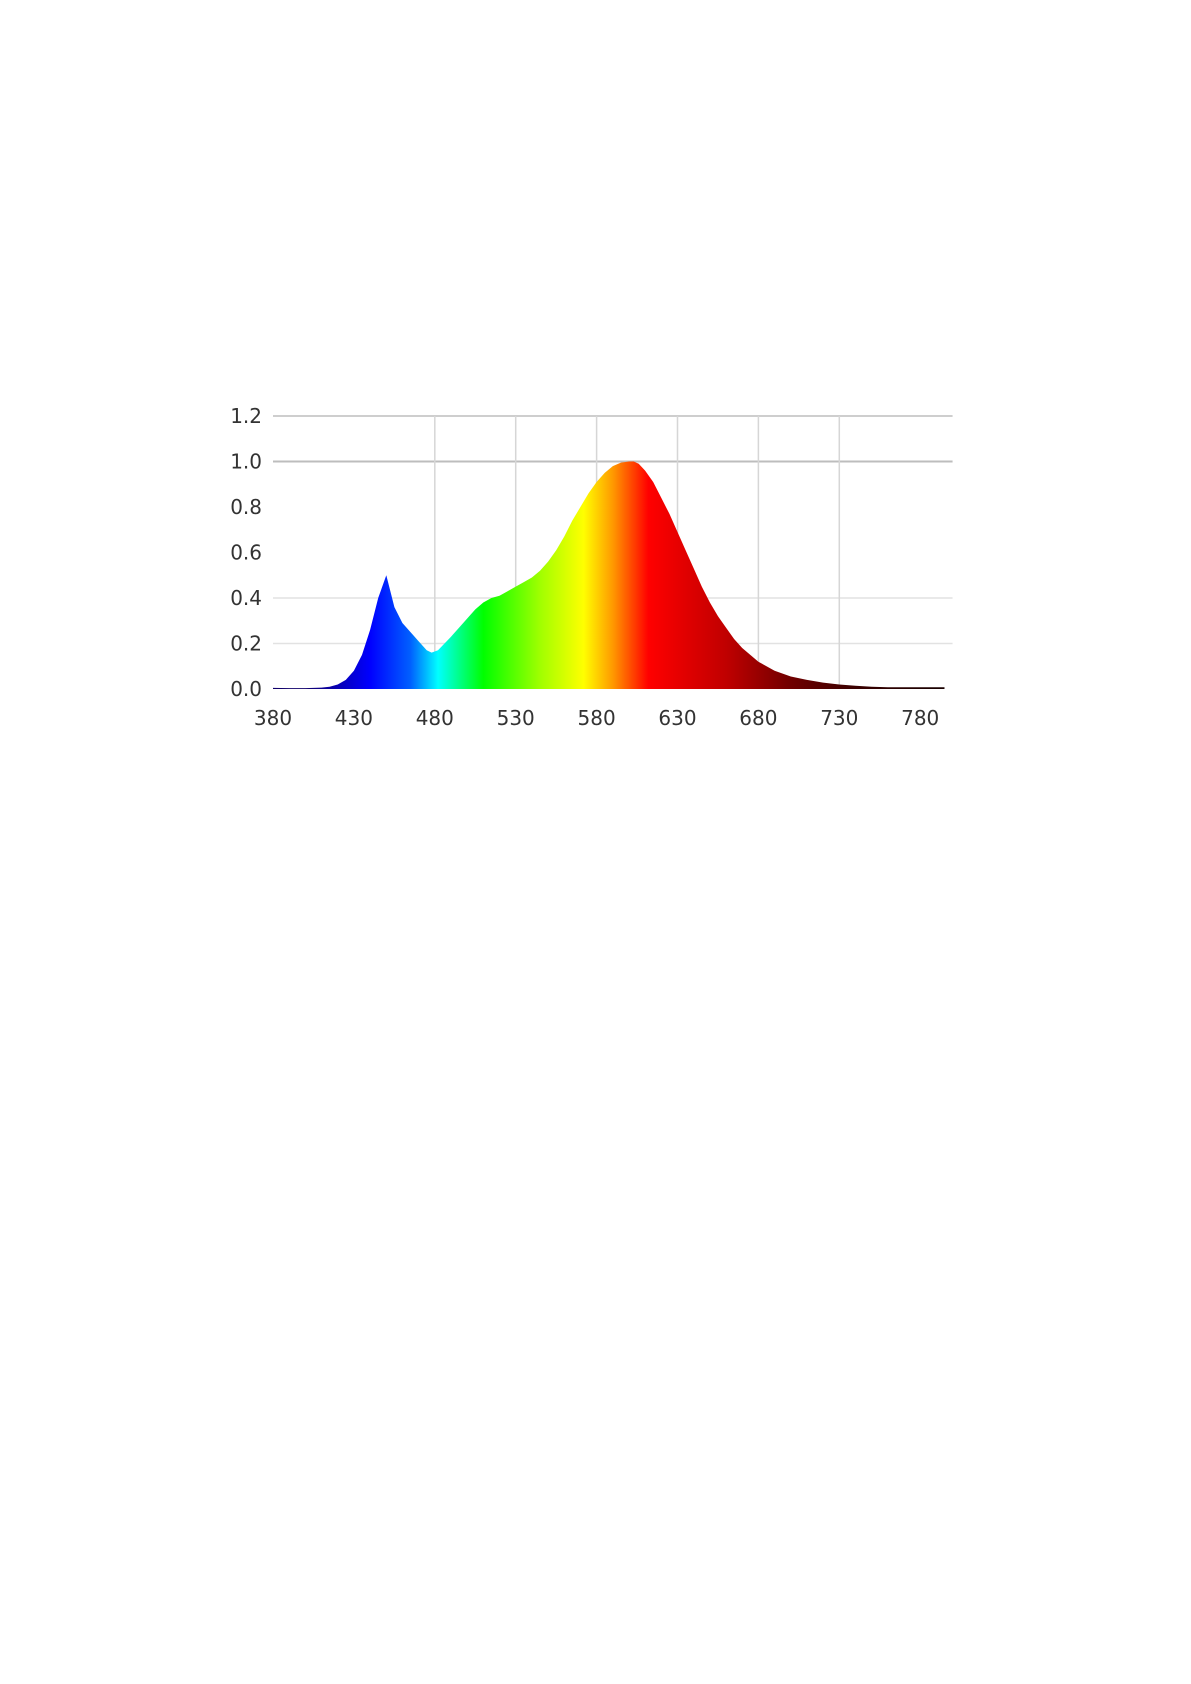 This screenshot has width=1191, height=1684. What do you see at coordinates (516, 718) in the screenshot?
I see `x-tick-label: 530` at bounding box center [516, 718].